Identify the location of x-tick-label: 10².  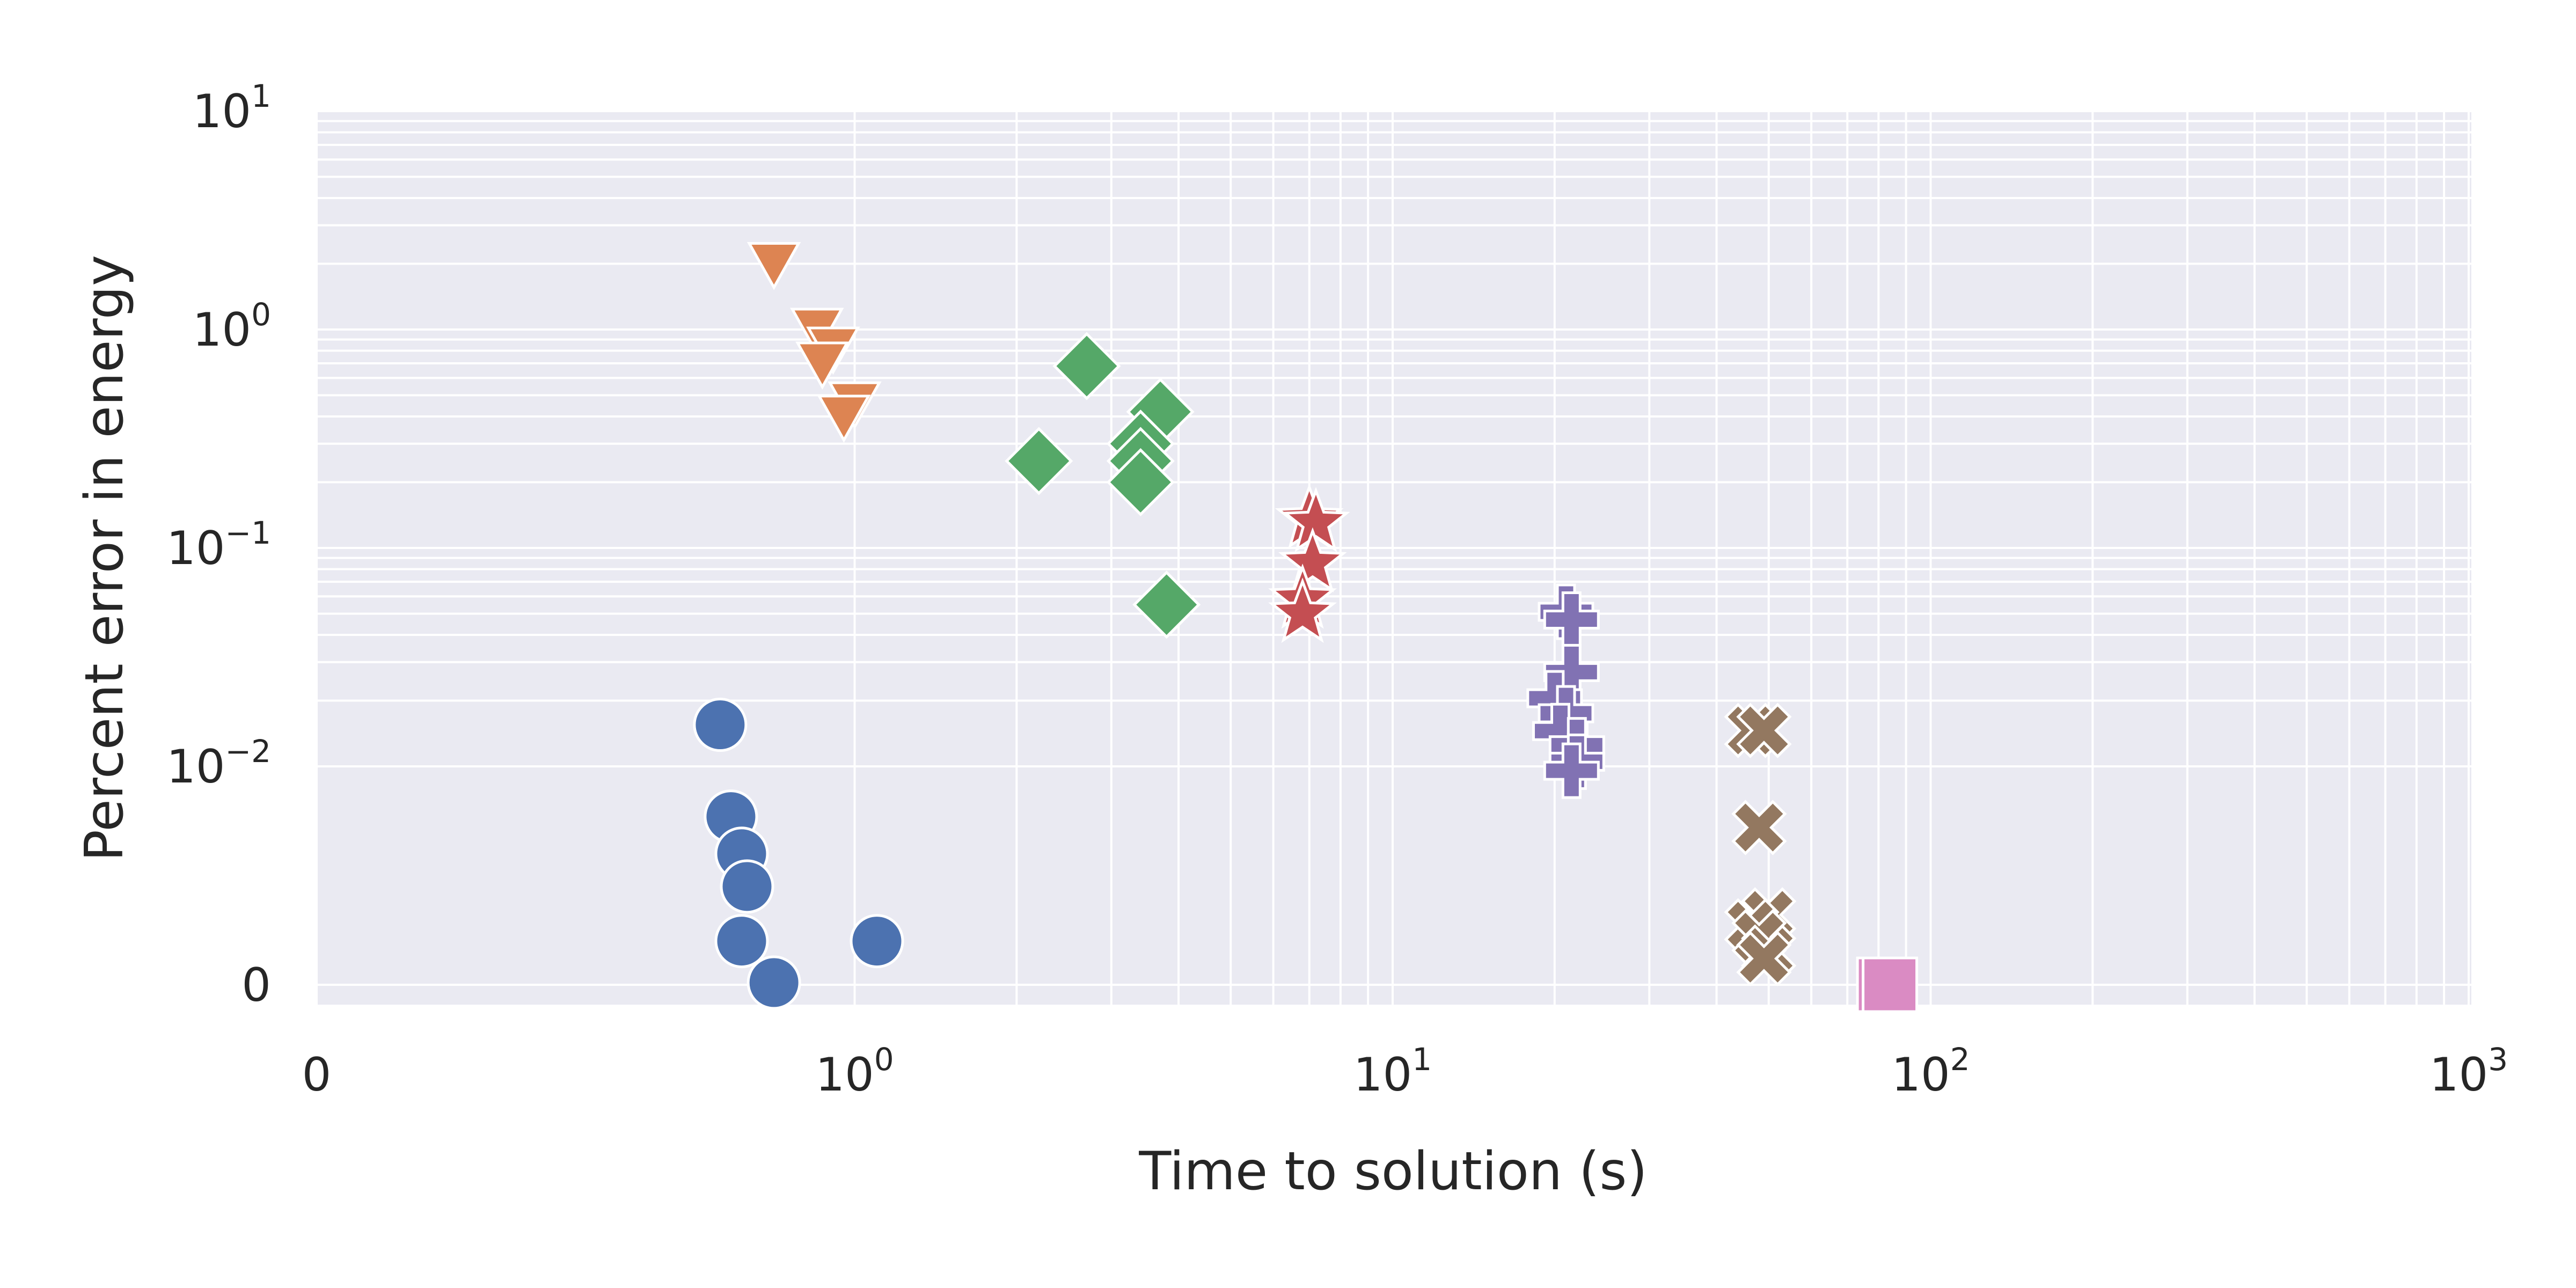
(1930, 1071).